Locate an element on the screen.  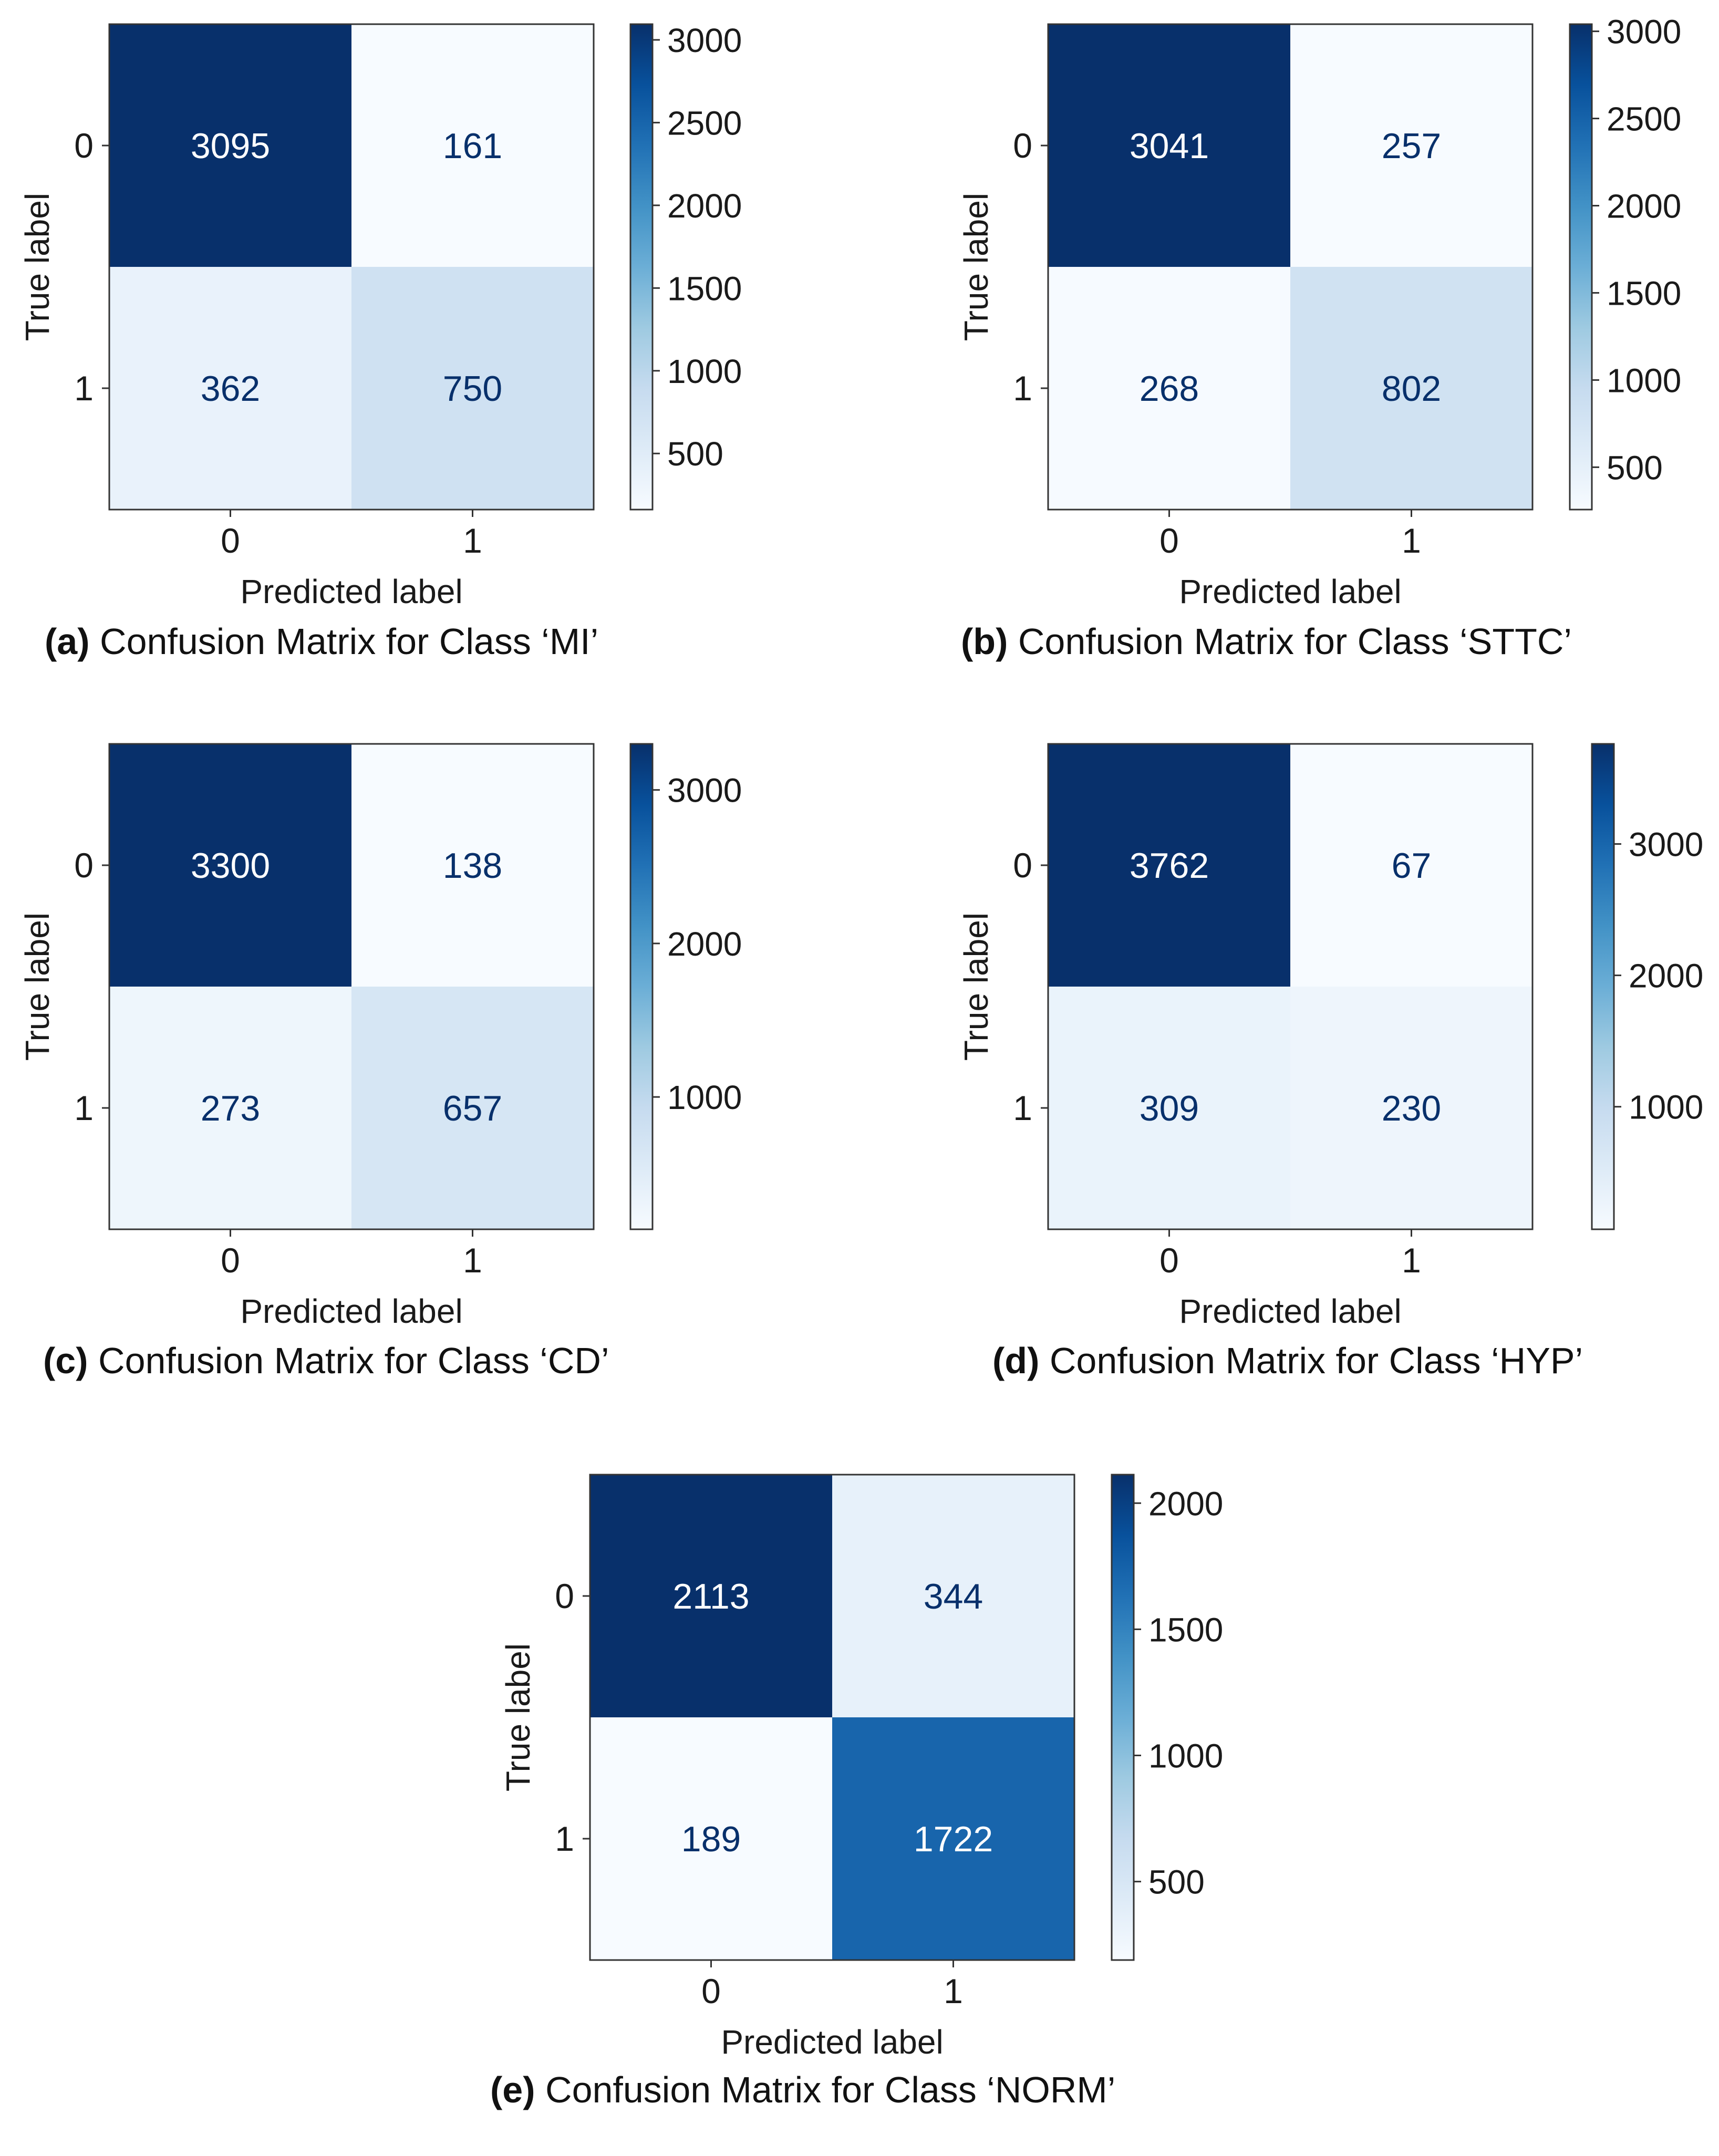
cell-value-label: 138 is located at coordinates (472, 866).